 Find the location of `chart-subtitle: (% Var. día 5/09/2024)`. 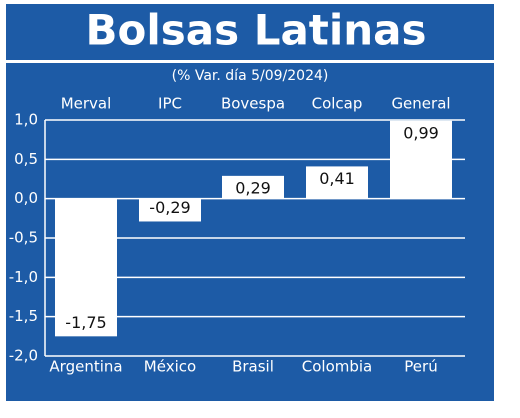

chart-subtitle: (% Var. día 5/09/2024) is located at coordinates (250, 76).